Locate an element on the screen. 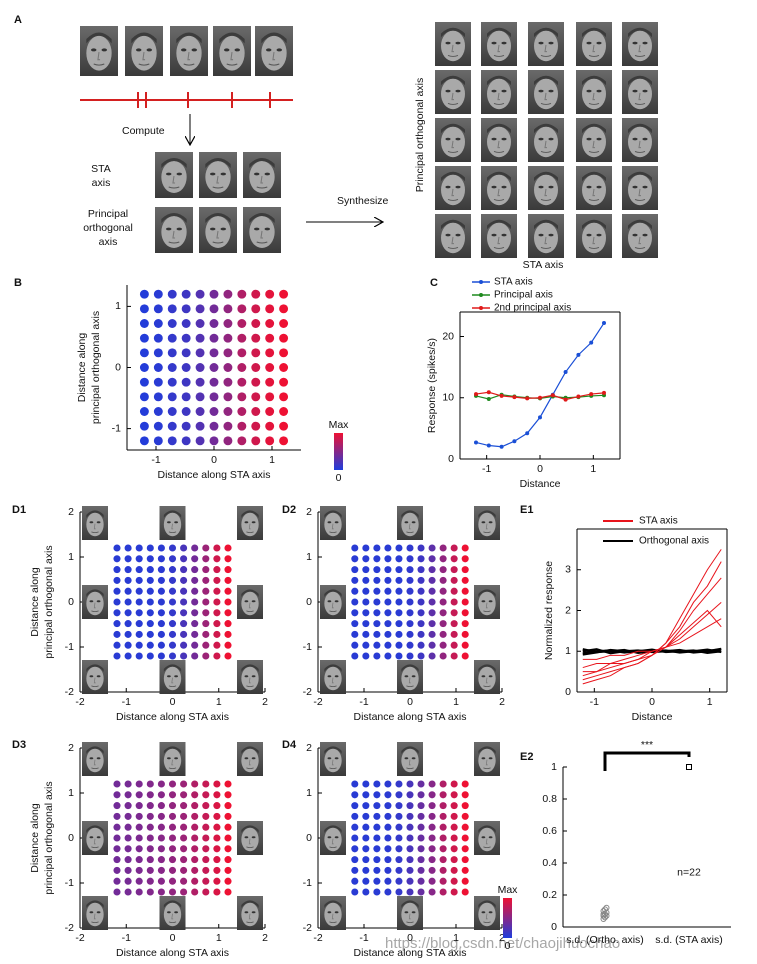 This screenshot has width=757, height=964. x-tick-label: 2 is located at coordinates (265, 938).